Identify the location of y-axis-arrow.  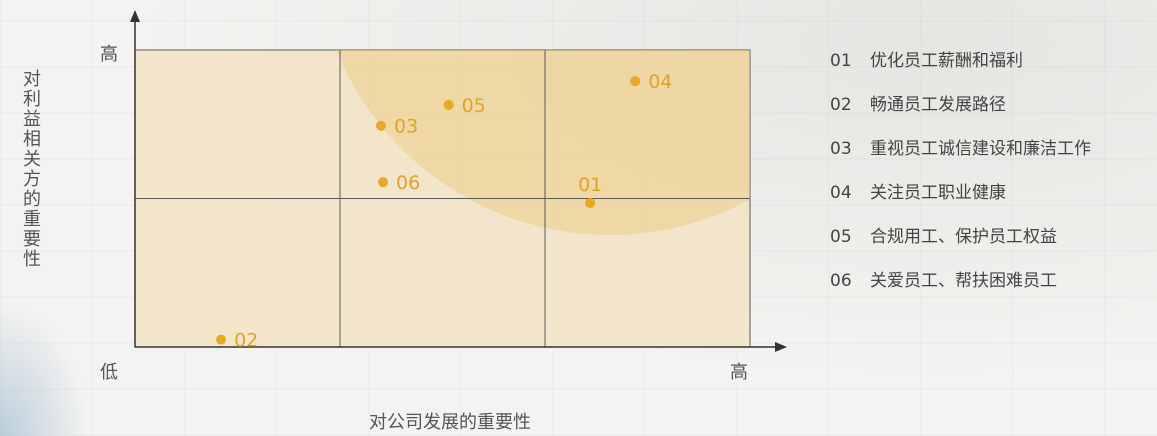
(135, 16).